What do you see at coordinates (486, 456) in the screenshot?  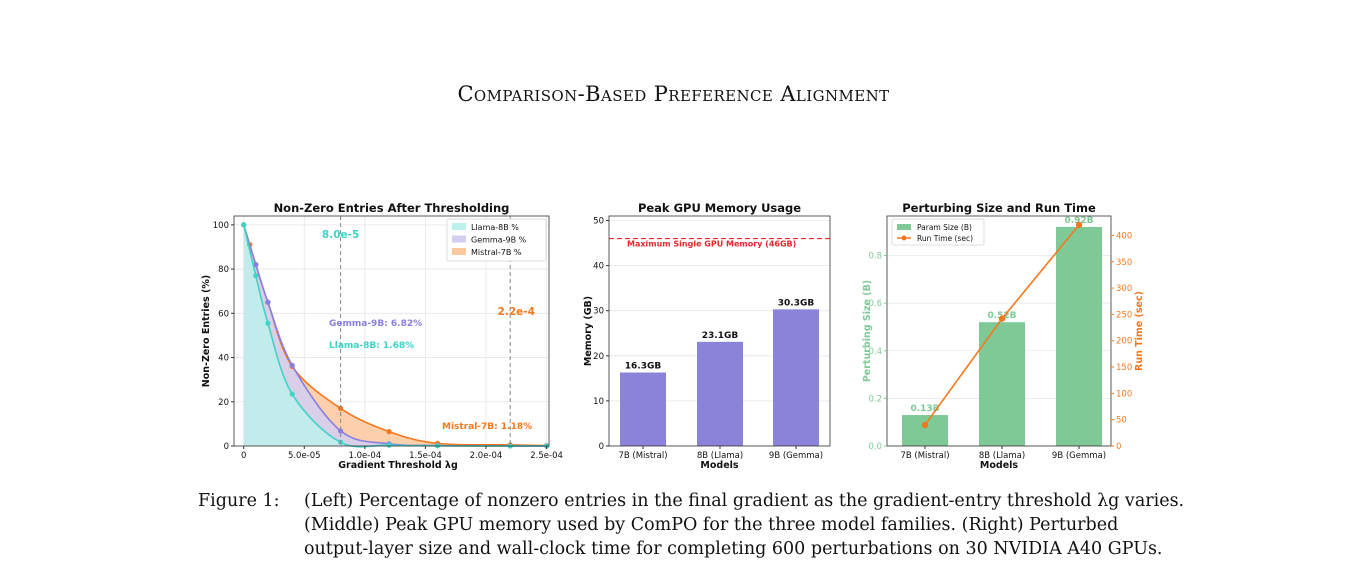 I see `x-tick-label: 2.0e-04` at bounding box center [486, 456].